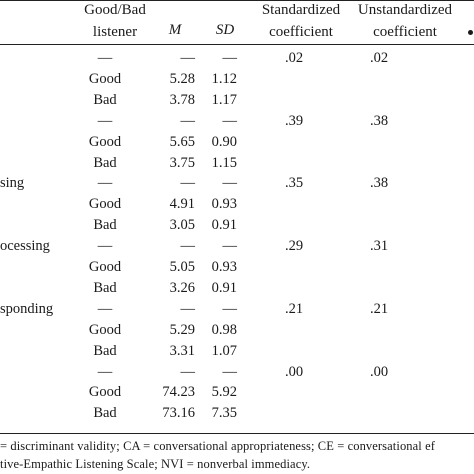 The image size is (474, 474). What do you see at coordinates (224, 329) in the screenshot?
I see `cell-sd: 0.98` at bounding box center [224, 329].